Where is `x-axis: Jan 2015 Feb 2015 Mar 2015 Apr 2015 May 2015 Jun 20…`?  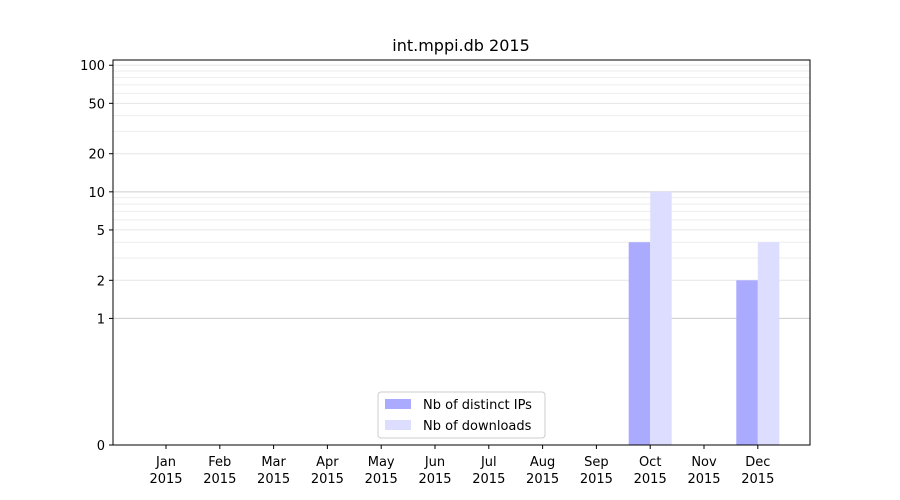
x-axis: Jan 2015 Feb 2015 Mar 2015 Apr 2015 May 2015 Jun 20… is located at coordinates (461, 466).